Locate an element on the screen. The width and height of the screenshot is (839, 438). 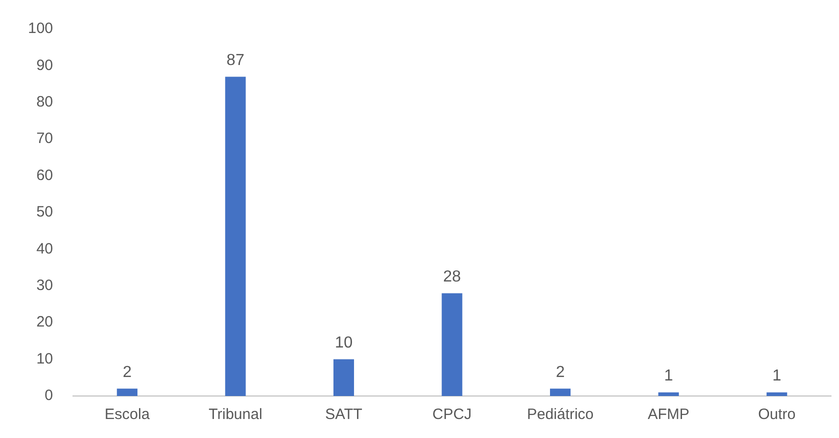
y-tick-label: 10 is located at coordinates (45, 359).